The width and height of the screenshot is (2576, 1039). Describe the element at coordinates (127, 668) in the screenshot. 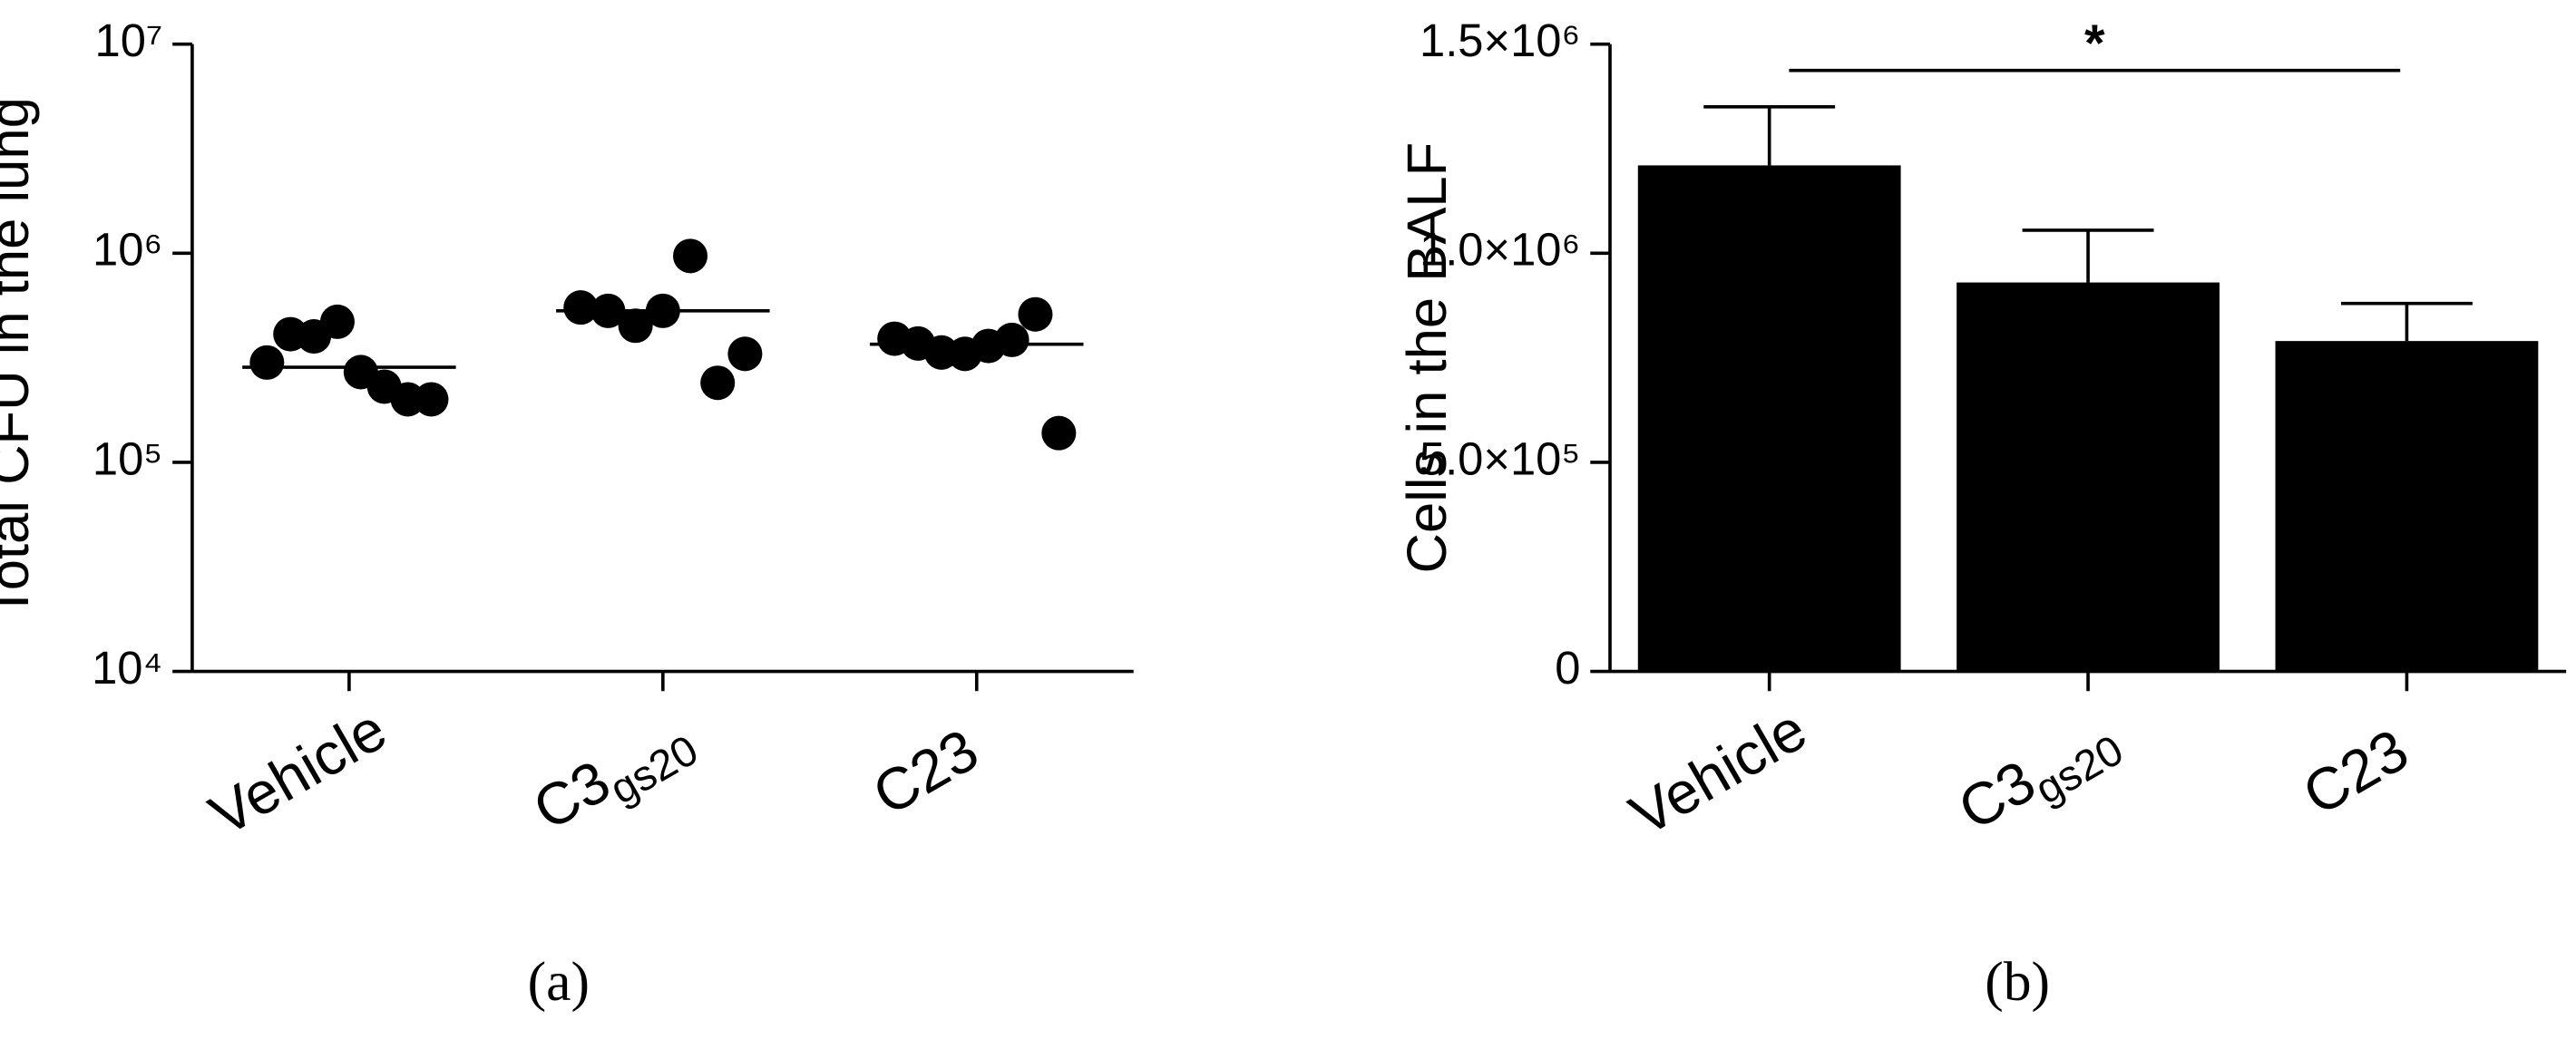

I see `y-tick-label: 10⁴` at that location.